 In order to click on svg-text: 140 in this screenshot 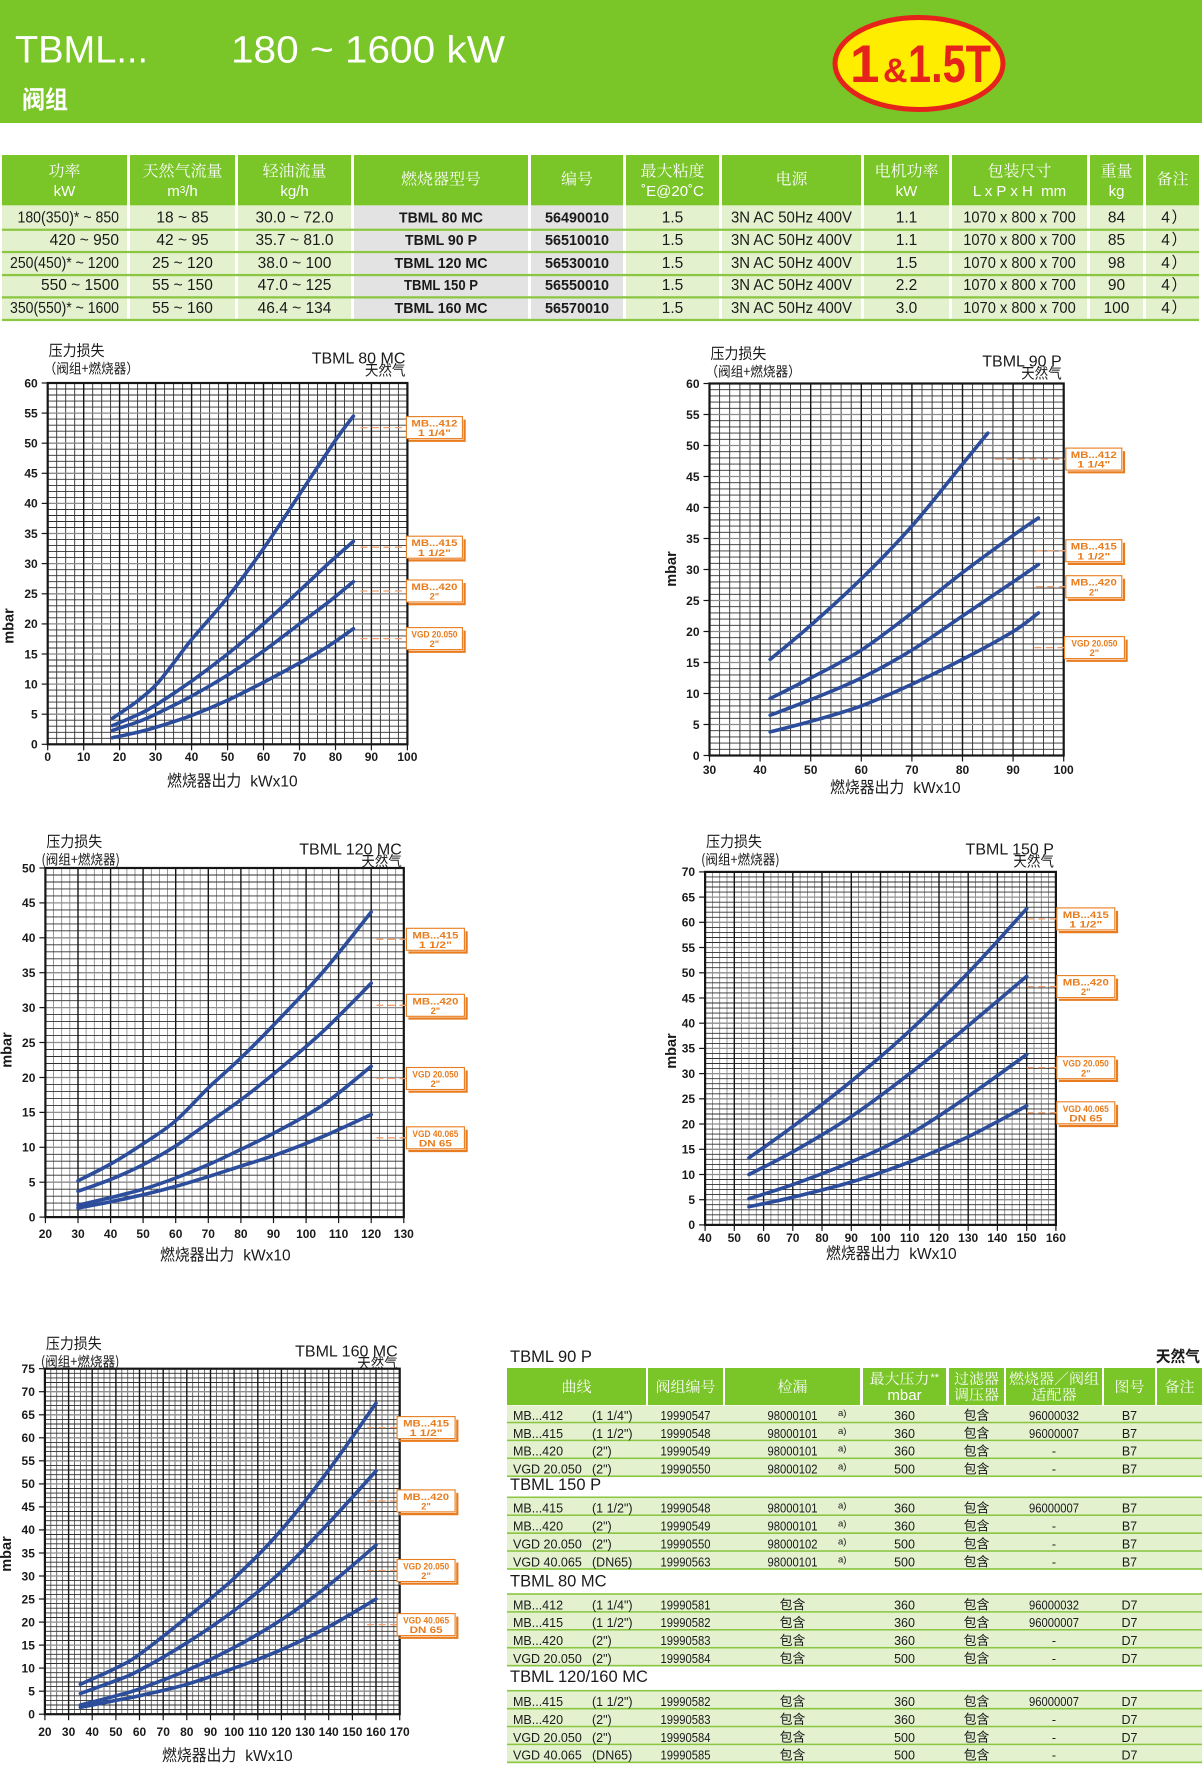, I will do `click(997, 1238)`.